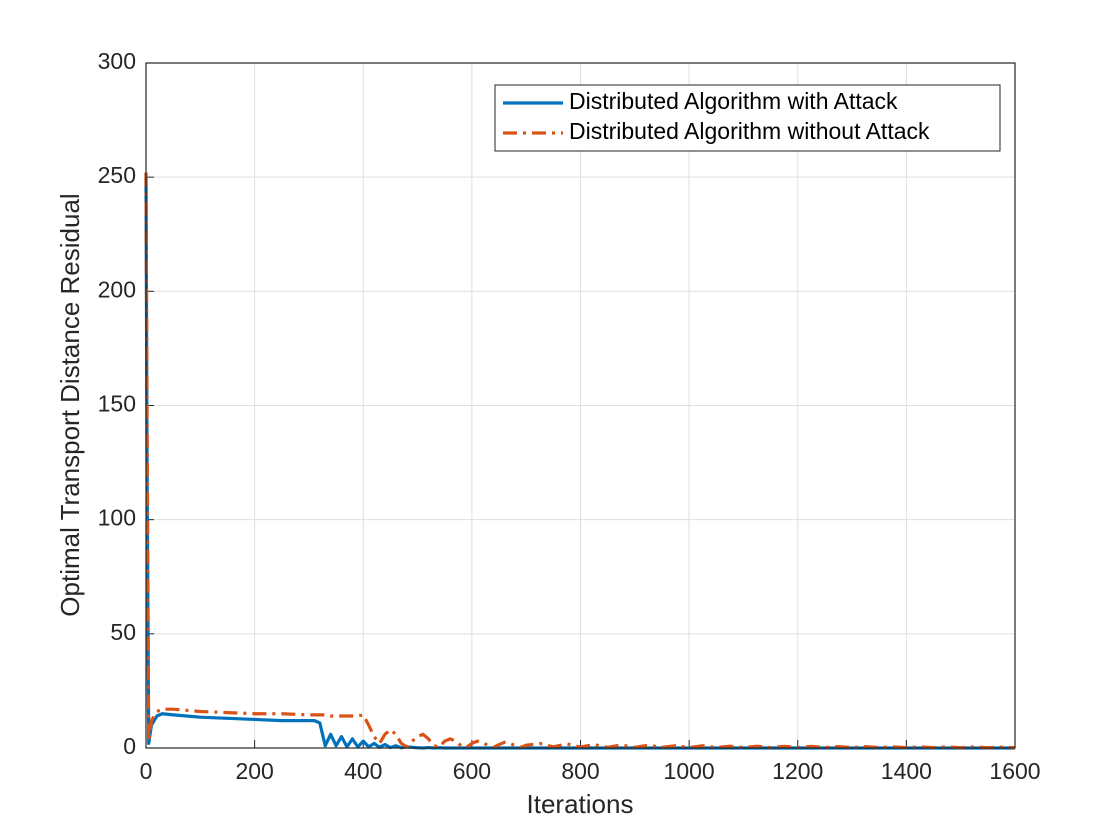 This screenshot has width=1120, height=840. What do you see at coordinates (70, 404) in the screenshot?
I see `y-axis-label: Optimal Transport Distance Residual` at bounding box center [70, 404].